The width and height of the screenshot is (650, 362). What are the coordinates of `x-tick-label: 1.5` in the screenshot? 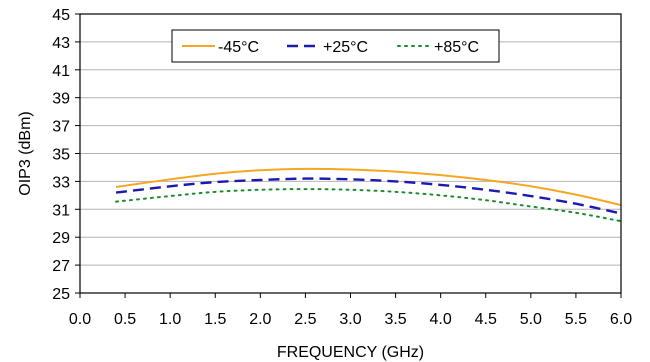 It's located at (215, 319).